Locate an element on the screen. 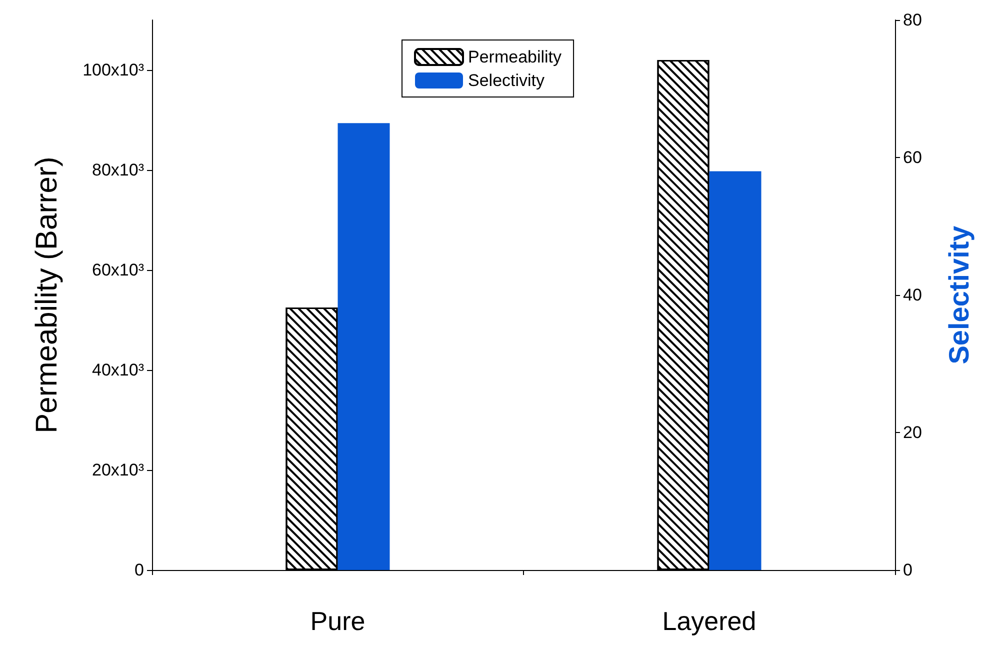 The image size is (995, 650). y-tick-label: 0 is located at coordinates (139, 570).